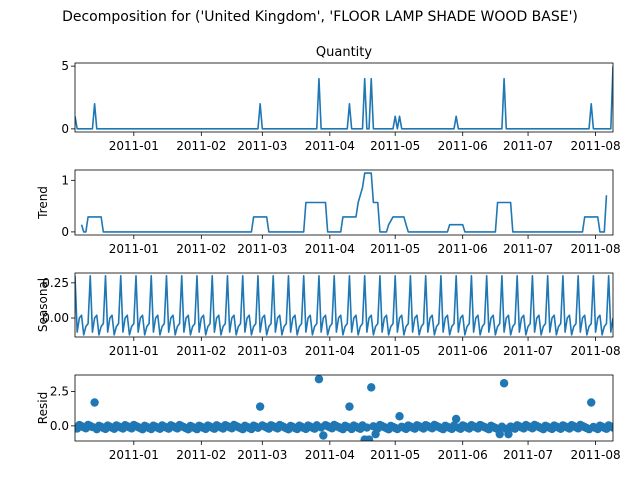  Describe the element at coordinates (65, 180) in the screenshot. I see `y-tick-label: 1` at that location.